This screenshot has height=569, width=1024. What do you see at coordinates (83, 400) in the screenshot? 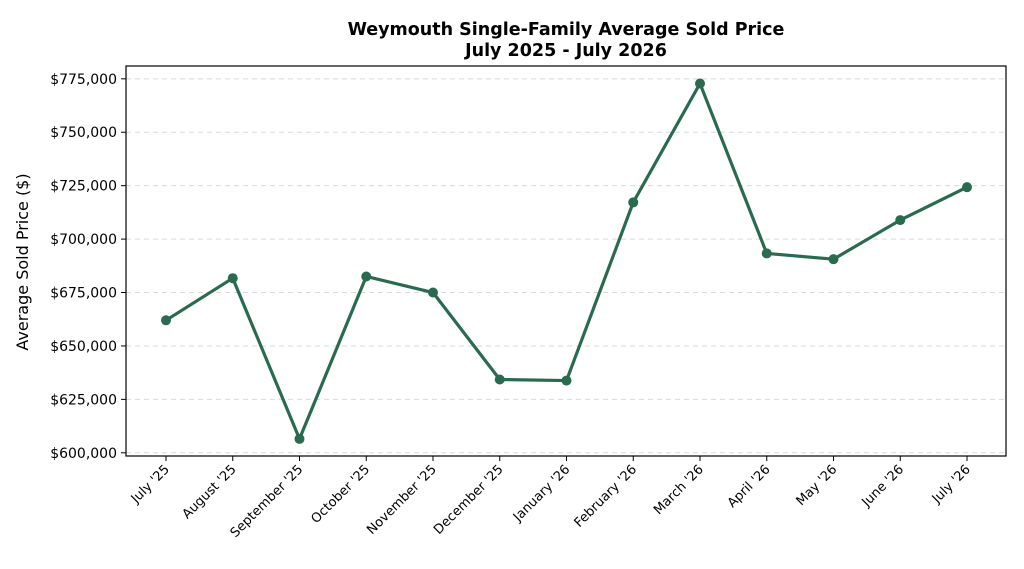
I see `y-tick-label: $625,000` at bounding box center [83, 400].